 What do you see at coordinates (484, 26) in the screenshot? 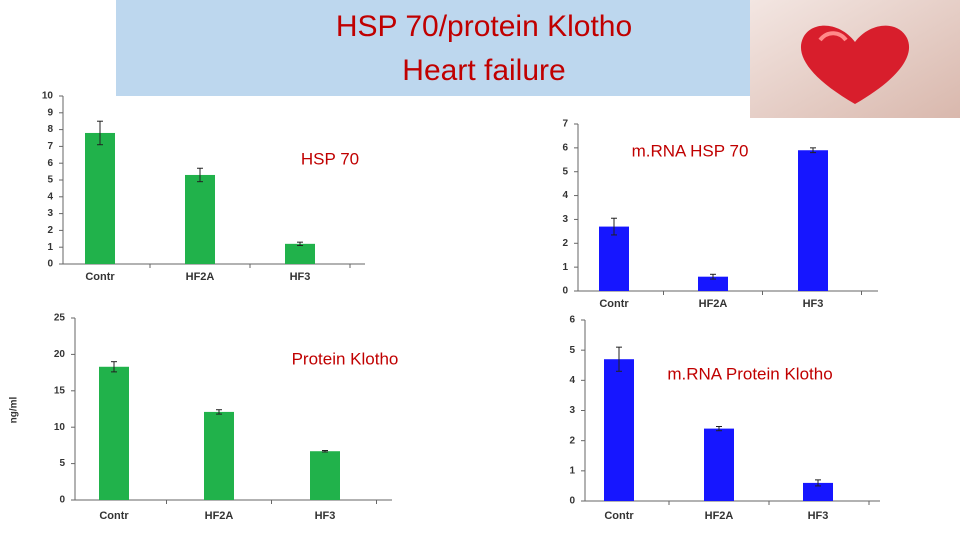
I see `slide-title-line: HSP 70/protein Klotho` at bounding box center [484, 26].